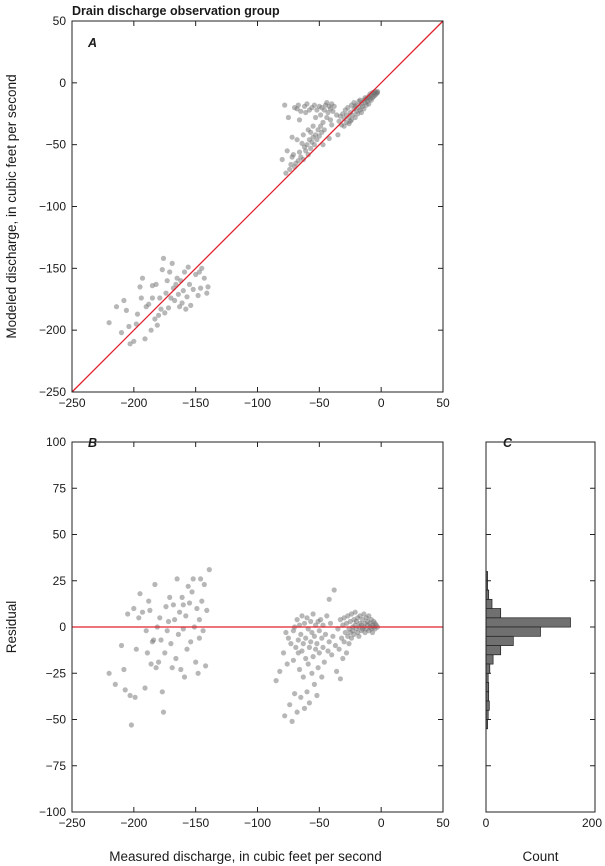  Describe the element at coordinates (52, 812) in the screenshot. I see `panel-b-y-tick-label: −100` at that location.